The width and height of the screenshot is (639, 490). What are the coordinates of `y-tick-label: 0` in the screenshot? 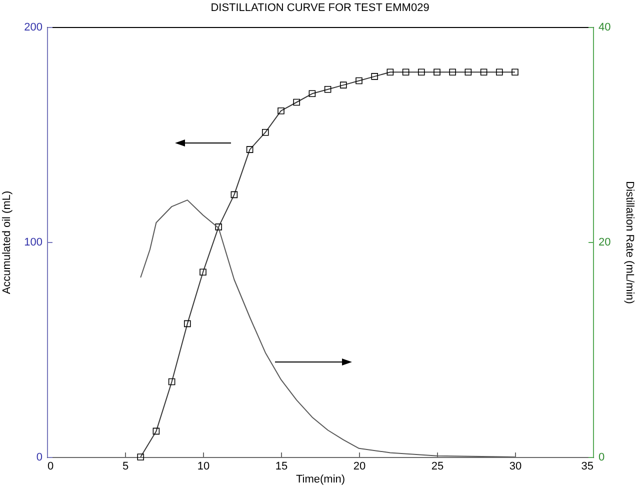 It's located at (39, 458).